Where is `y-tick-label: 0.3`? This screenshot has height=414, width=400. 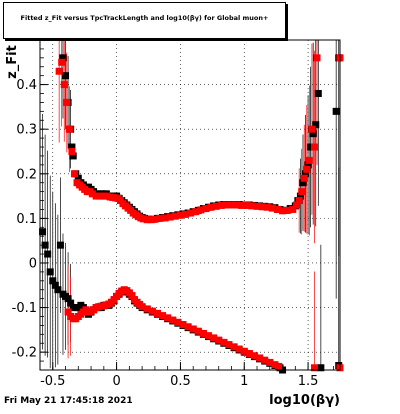
y-tick-label: 0.3 is located at coordinates (26, 130).